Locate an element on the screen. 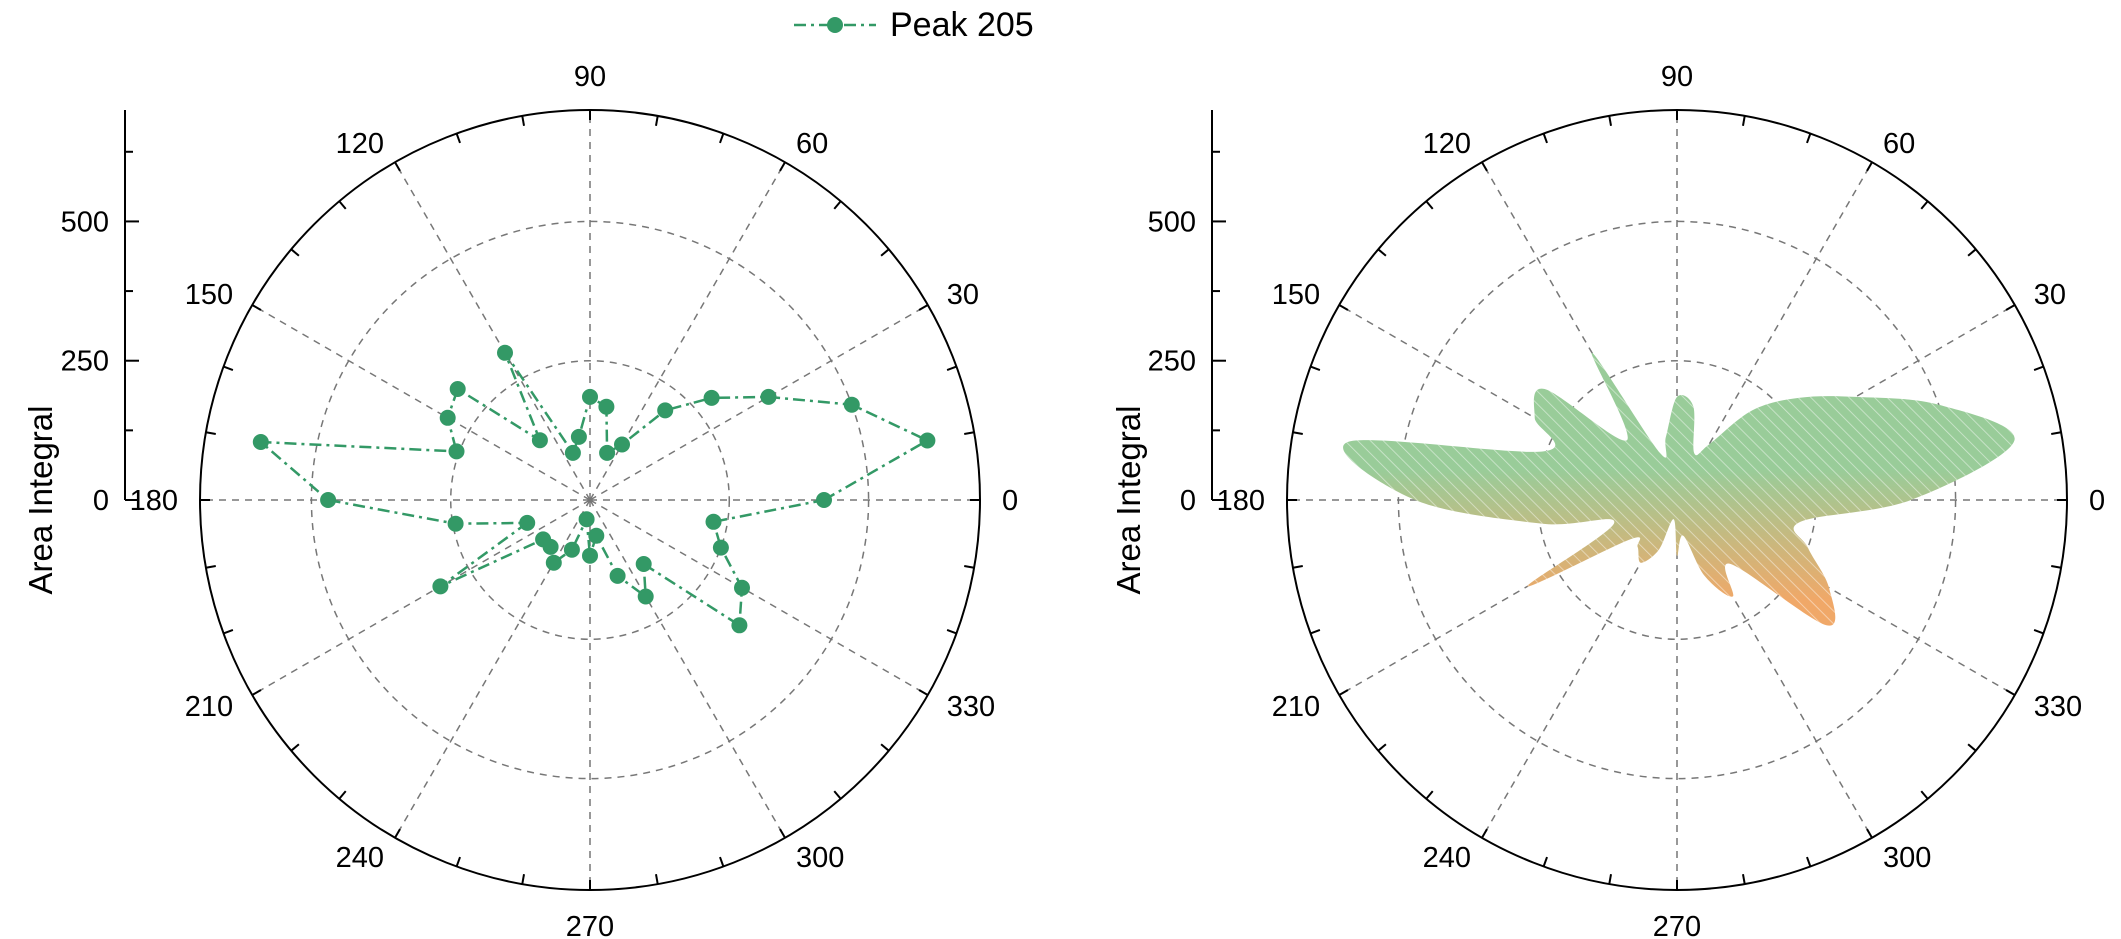 Image resolution: width=2121 pixels, height=939 pixels. angular-tick-label: 120 is located at coordinates (1447, 144).